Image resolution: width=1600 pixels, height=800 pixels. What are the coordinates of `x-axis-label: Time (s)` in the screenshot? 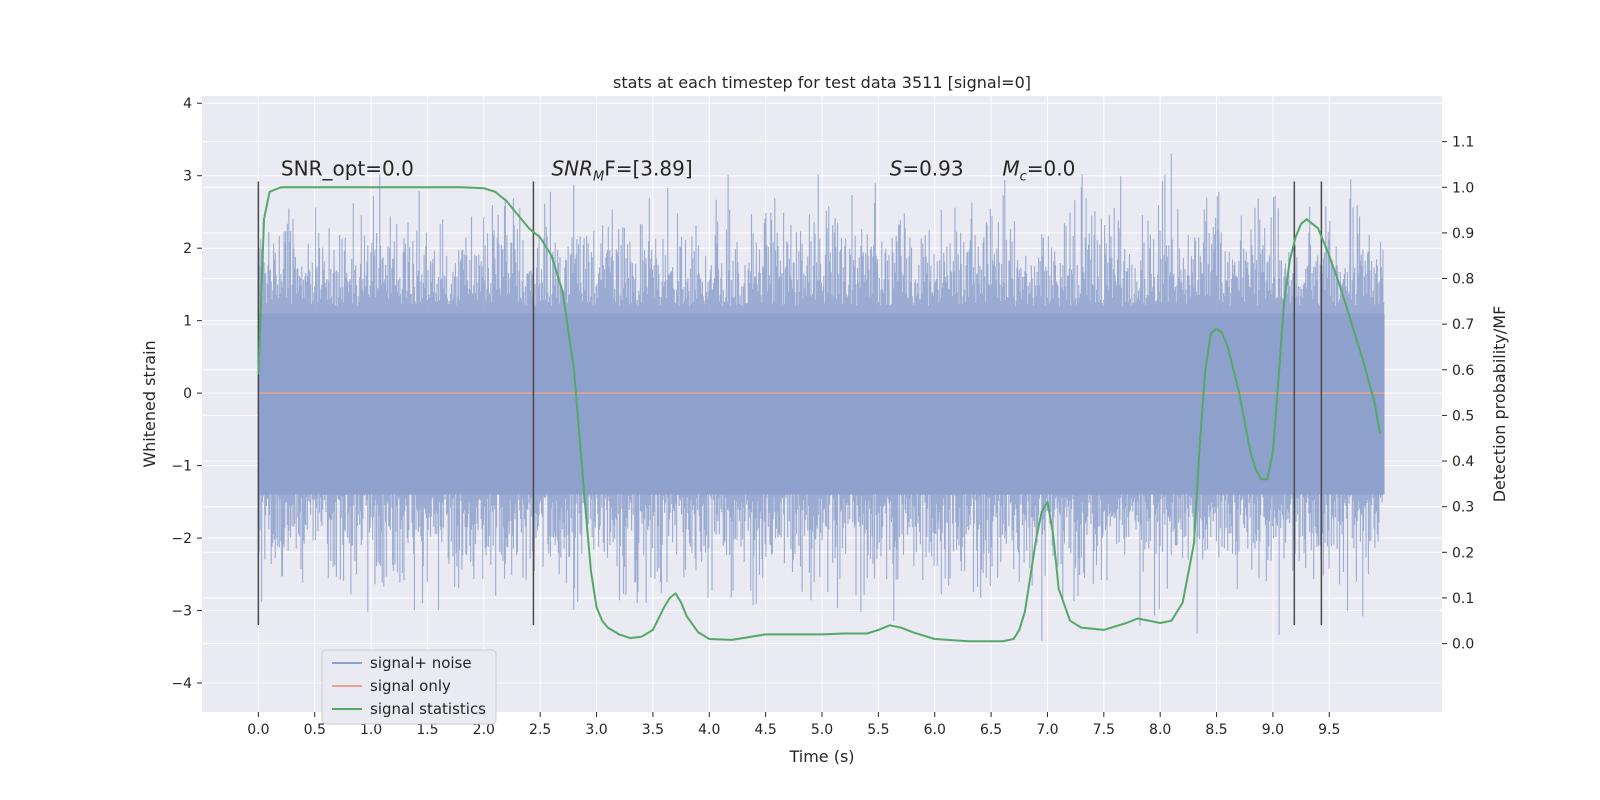 It's located at (821, 756).